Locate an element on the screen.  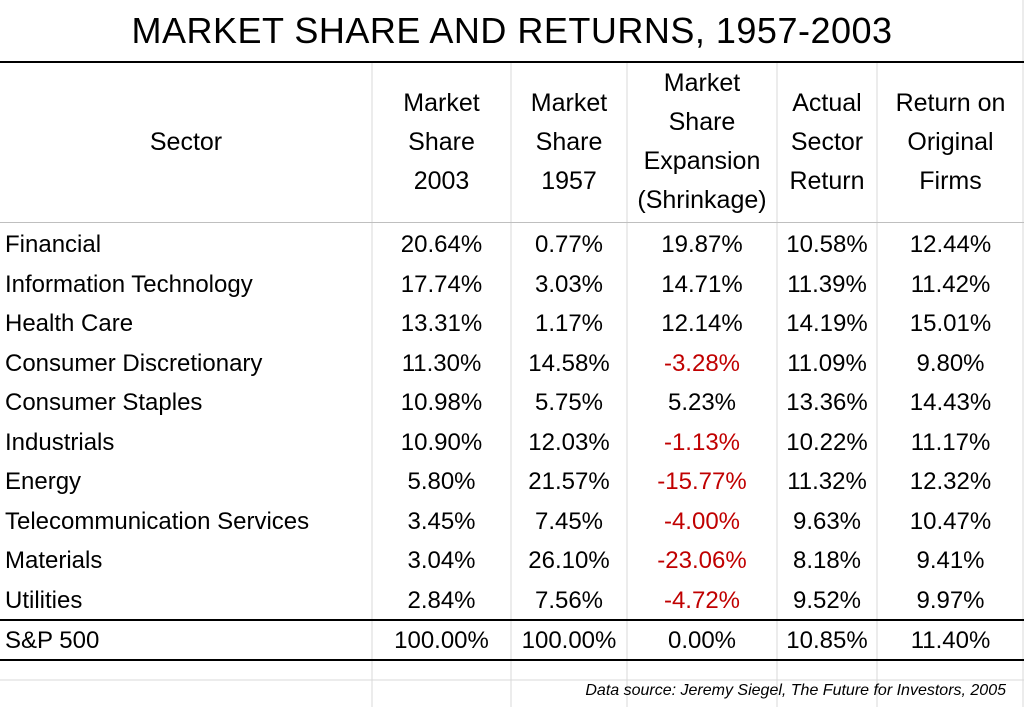
cell-share-2003: 17.74% is located at coordinates (441, 284).